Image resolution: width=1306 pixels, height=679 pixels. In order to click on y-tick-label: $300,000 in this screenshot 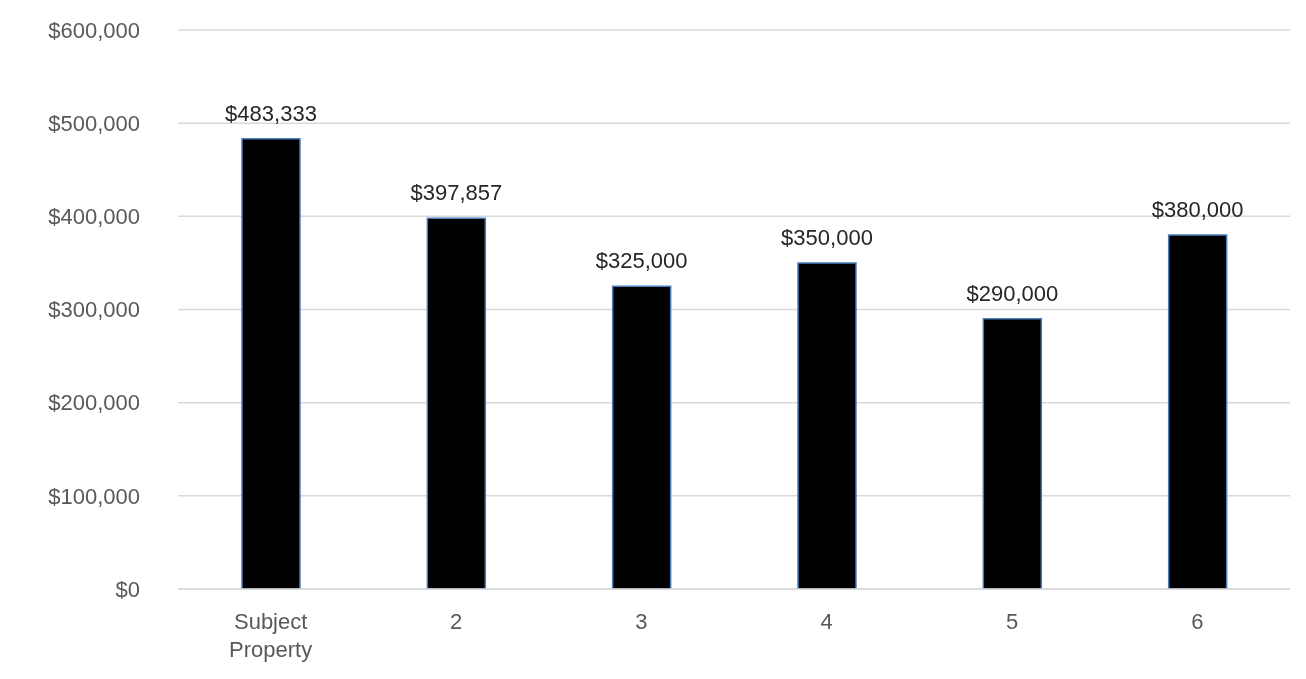, I will do `click(94, 310)`.